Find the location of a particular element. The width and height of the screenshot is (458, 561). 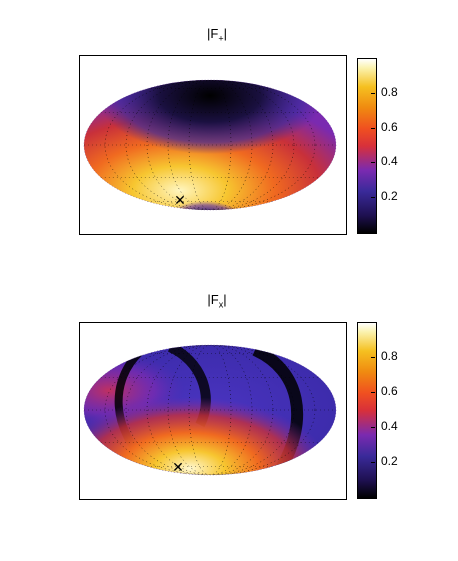

map-fx is located at coordinates (210, 410).